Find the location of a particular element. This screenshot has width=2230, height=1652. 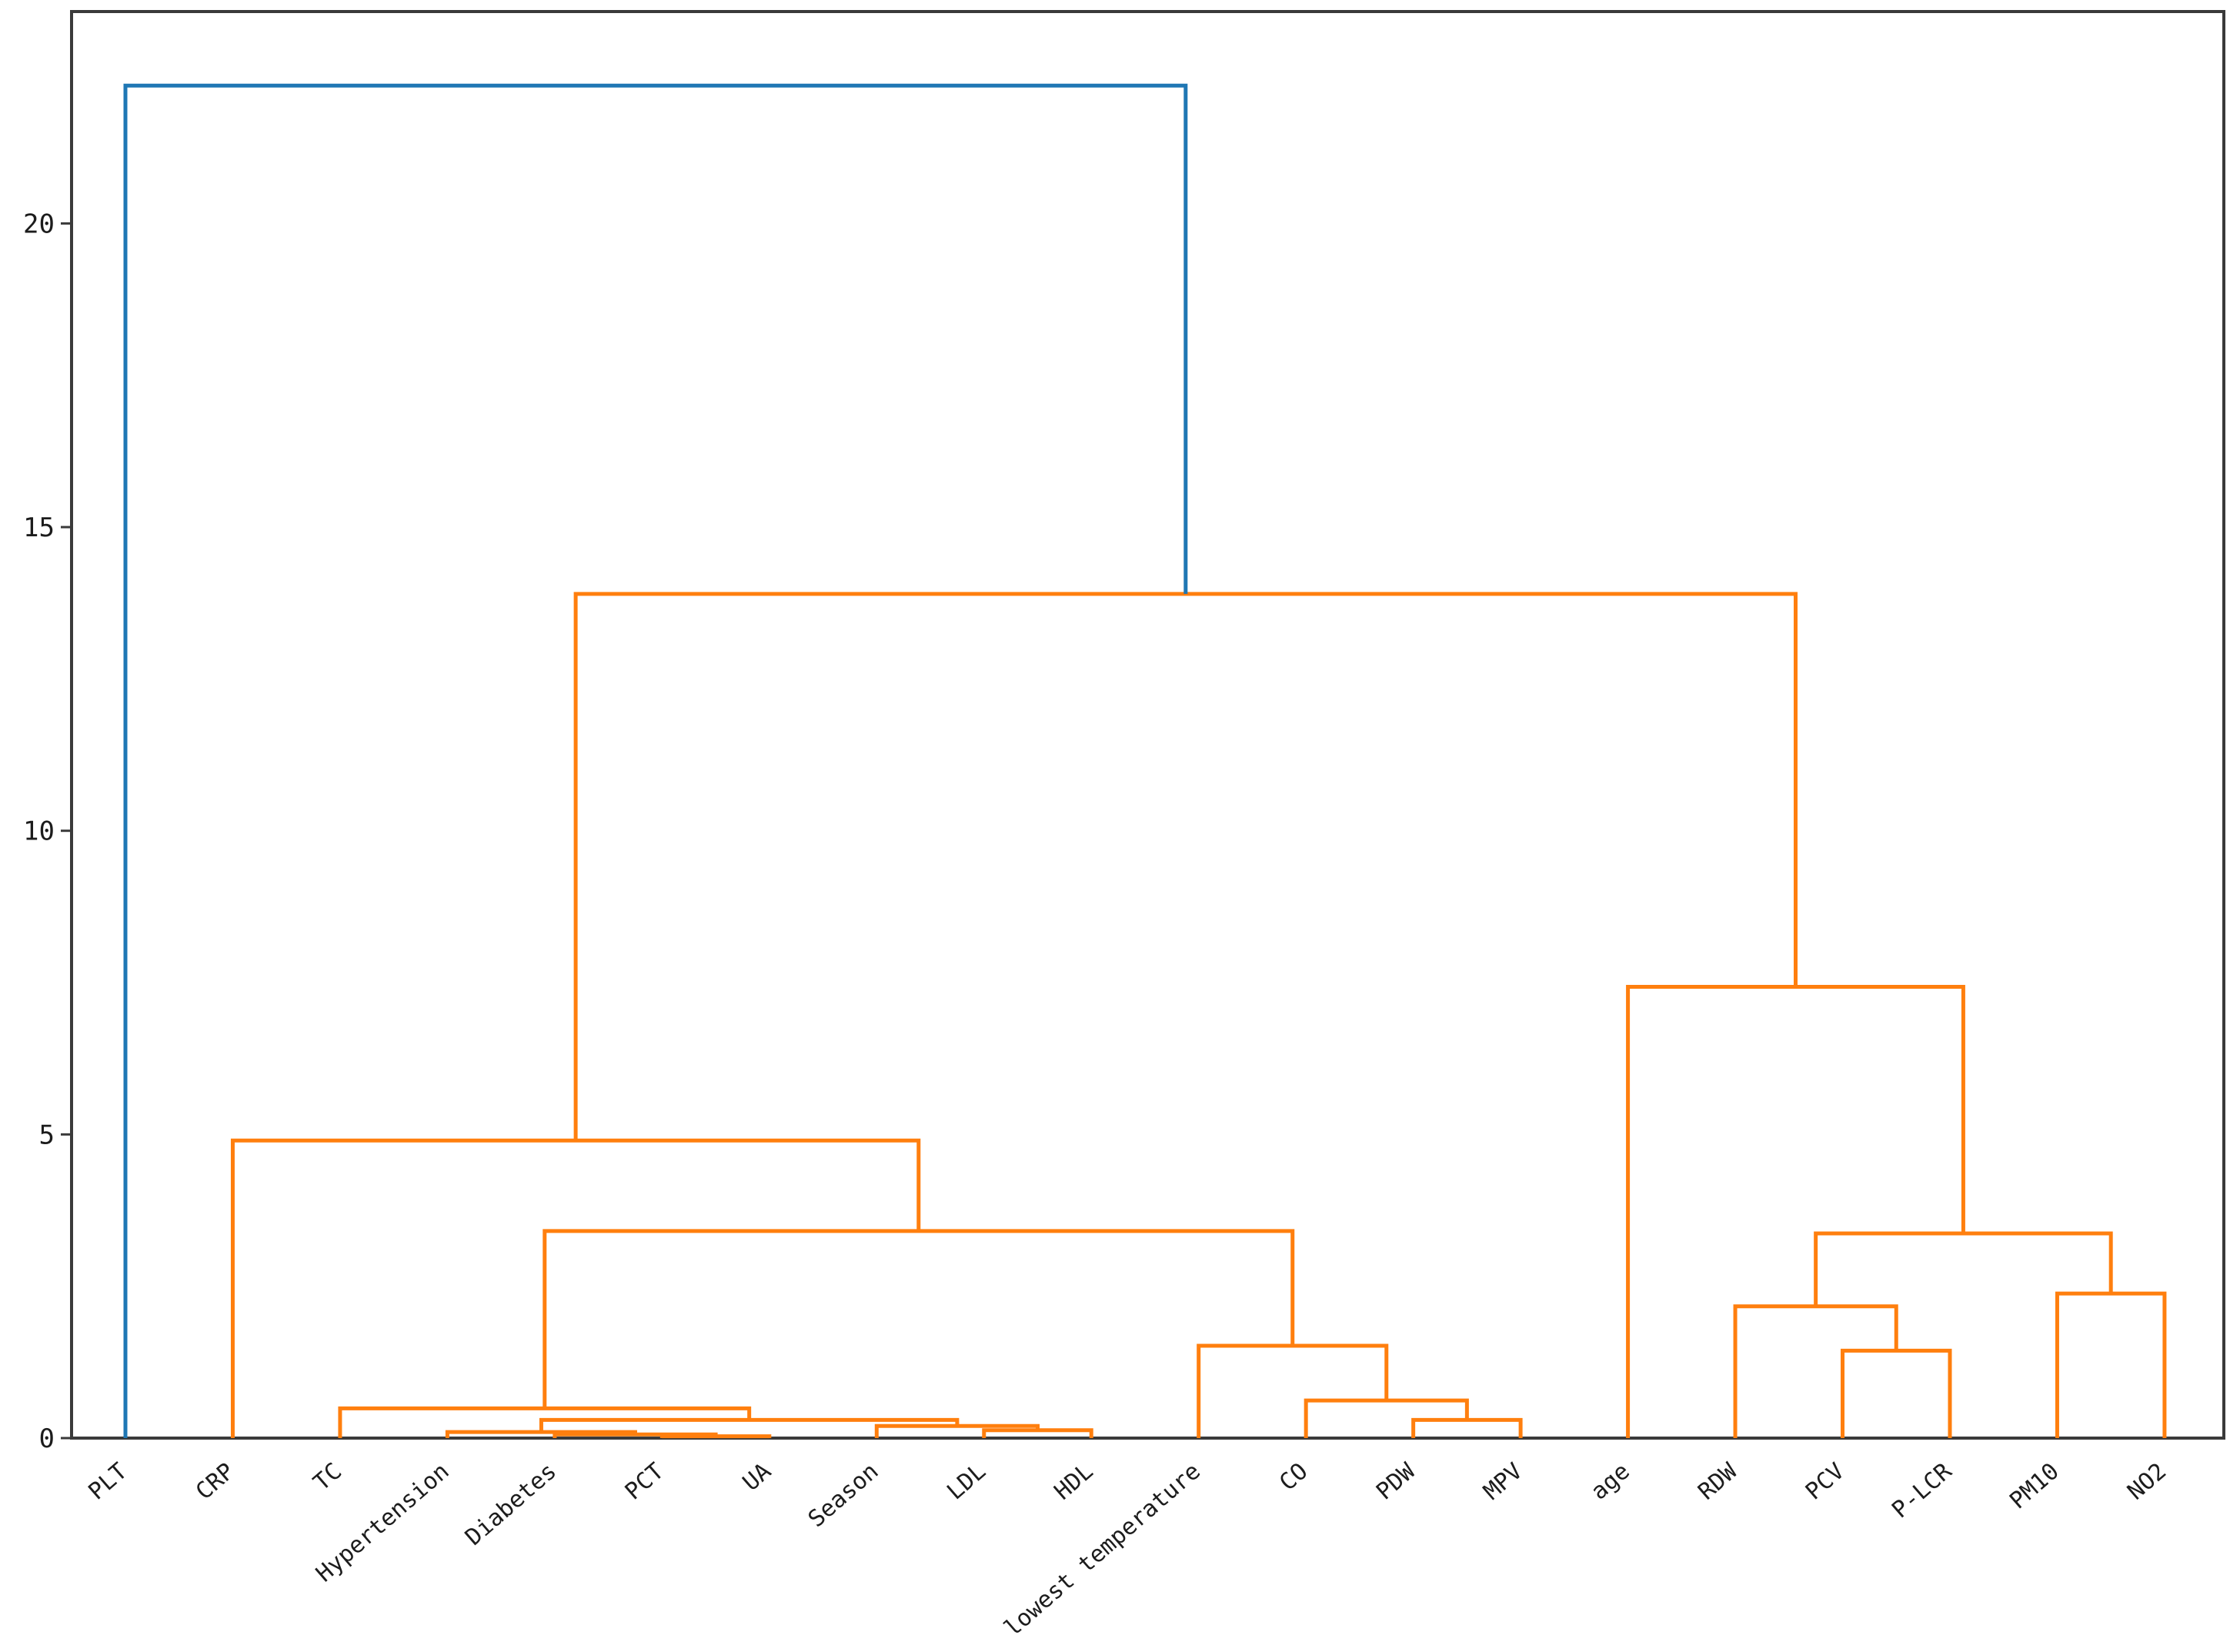

leaf-label: RDW is located at coordinates (1718, 1481).